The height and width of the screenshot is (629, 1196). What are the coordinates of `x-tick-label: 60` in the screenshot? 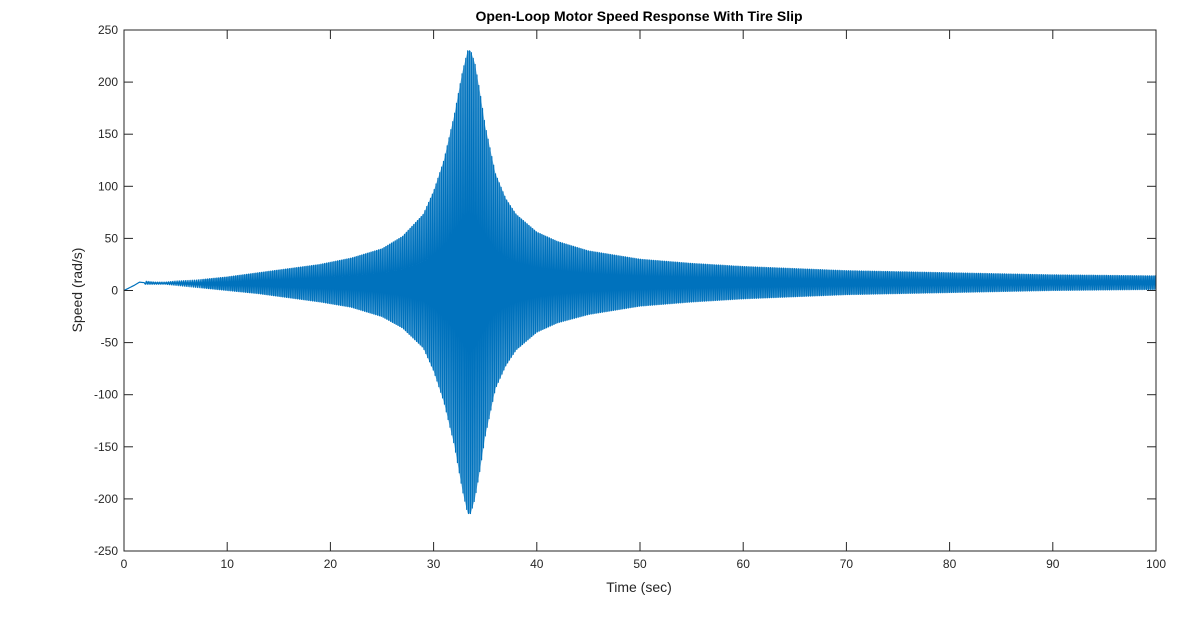 It's located at (744, 564).